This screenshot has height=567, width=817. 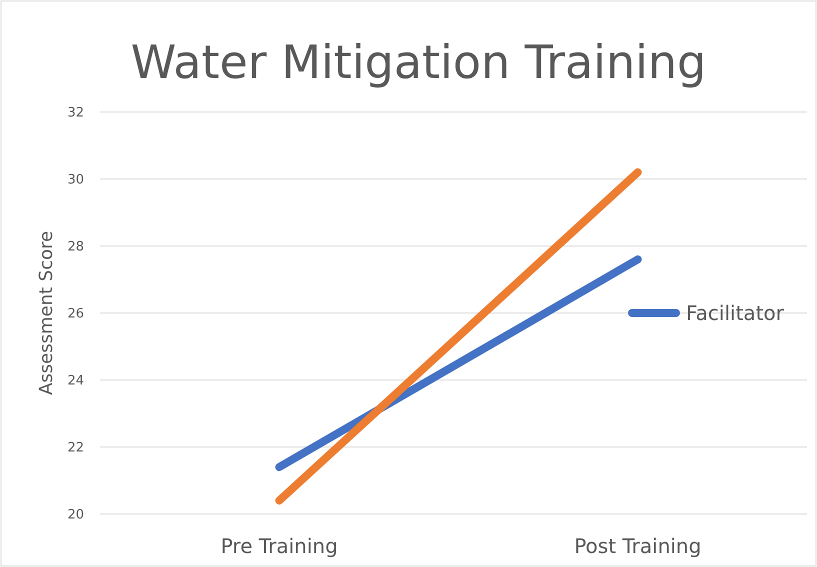 What do you see at coordinates (75, 448) in the screenshot?
I see `y-tick-label: 22` at bounding box center [75, 448].